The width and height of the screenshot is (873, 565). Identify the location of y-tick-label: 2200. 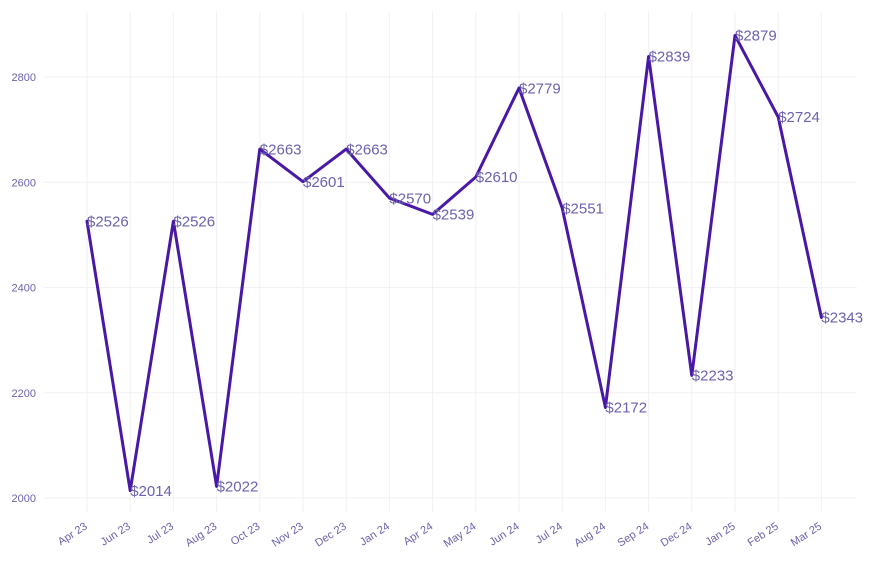
(24, 394).